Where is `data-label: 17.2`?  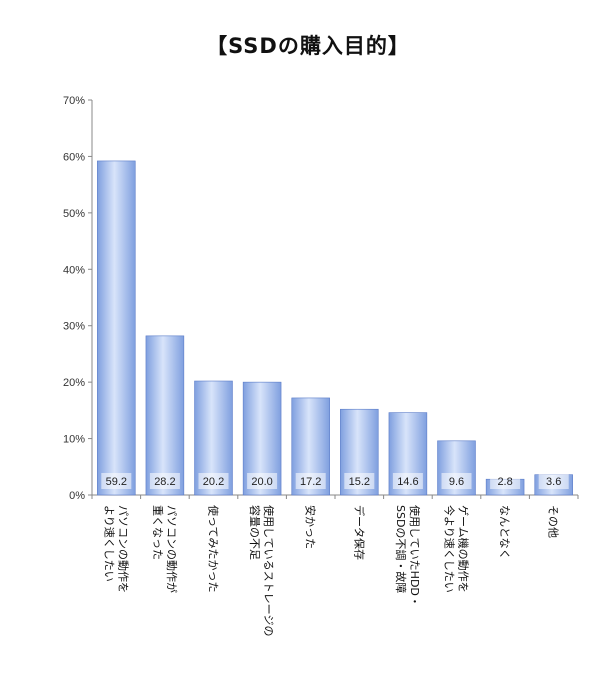
data-label: 17.2 is located at coordinates (310, 482).